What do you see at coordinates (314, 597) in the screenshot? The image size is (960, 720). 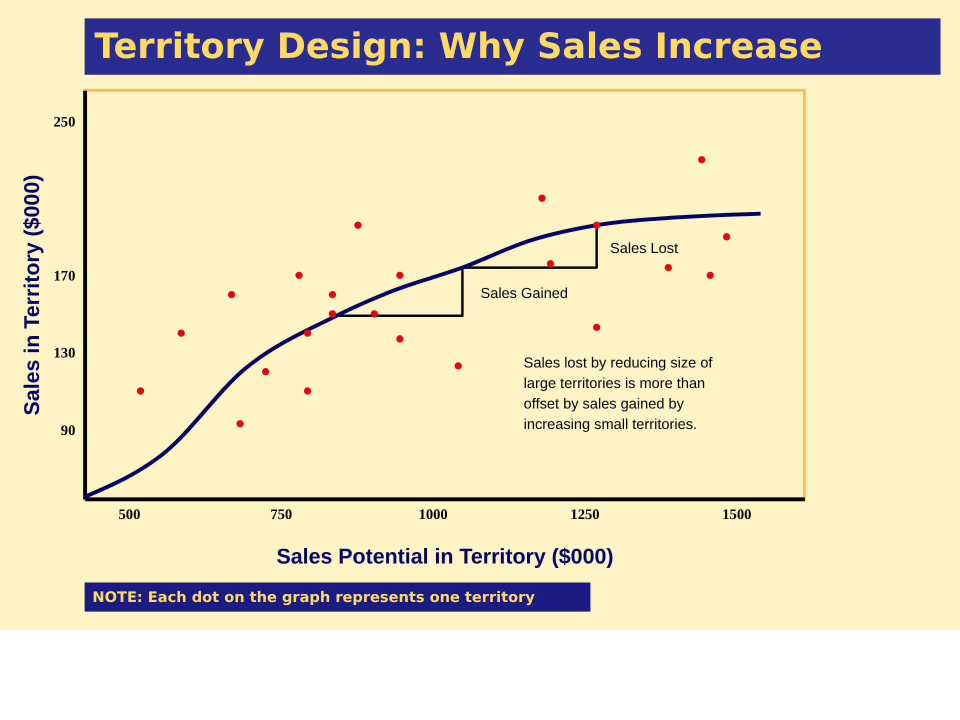 I see `text: NOTE: Each dot on the graph represents one territory` at bounding box center [314, 597].